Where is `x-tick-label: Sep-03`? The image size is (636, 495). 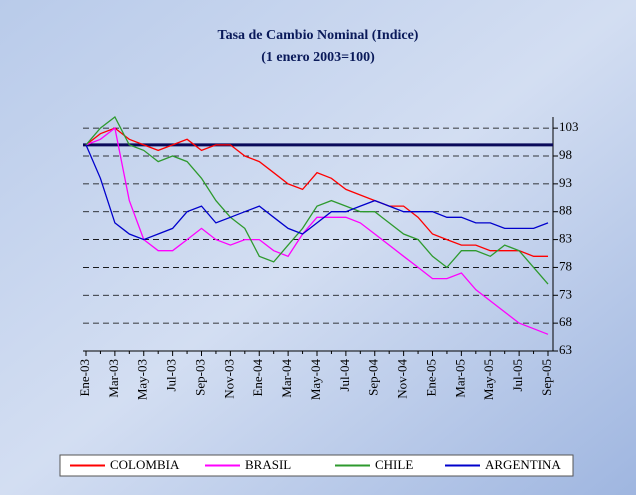
x-tick-label: Sep-03 is located at coordinates (199, 377).